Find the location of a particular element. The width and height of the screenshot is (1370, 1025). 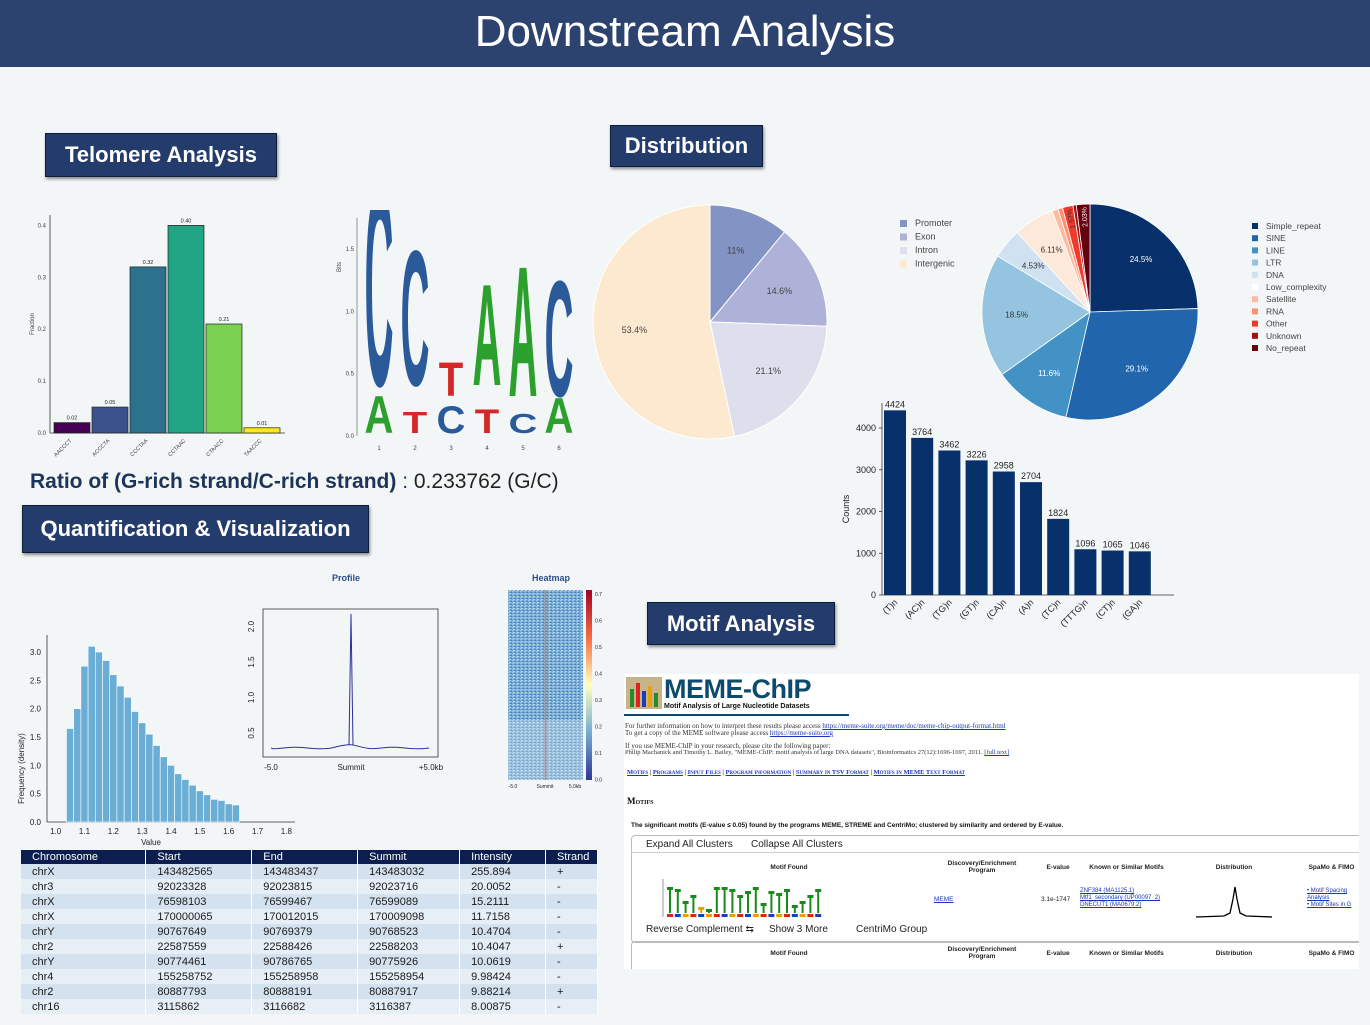

table-cell: 90775926 is located at coordinates (409, 961).